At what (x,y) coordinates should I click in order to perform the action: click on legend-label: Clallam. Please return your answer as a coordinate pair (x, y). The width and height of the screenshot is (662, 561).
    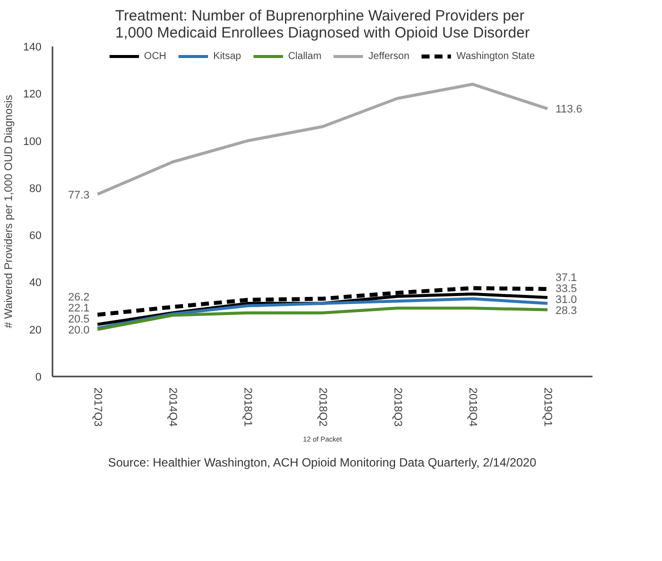
    Looking at the image, I should click on (305, 56).